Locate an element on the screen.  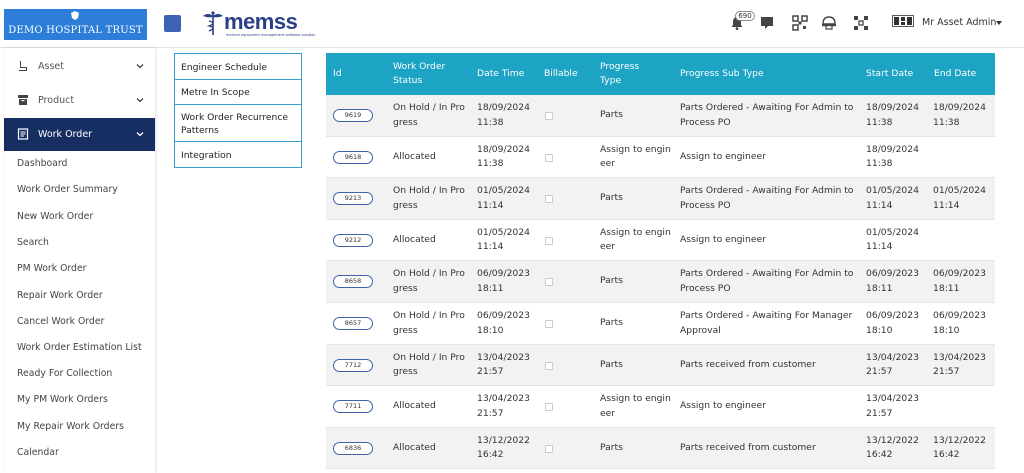
cell-datetime: 06/09/2023 18:11 is located at coordinates (503, 281).